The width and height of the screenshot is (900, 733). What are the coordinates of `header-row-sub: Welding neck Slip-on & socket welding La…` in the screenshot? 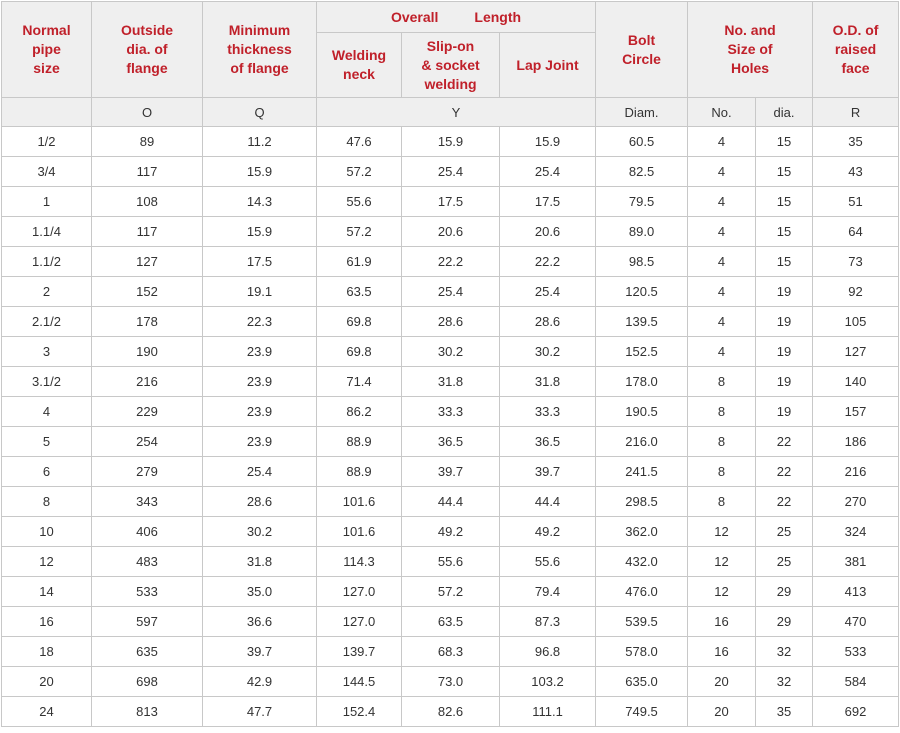 It's located at (450, 65).